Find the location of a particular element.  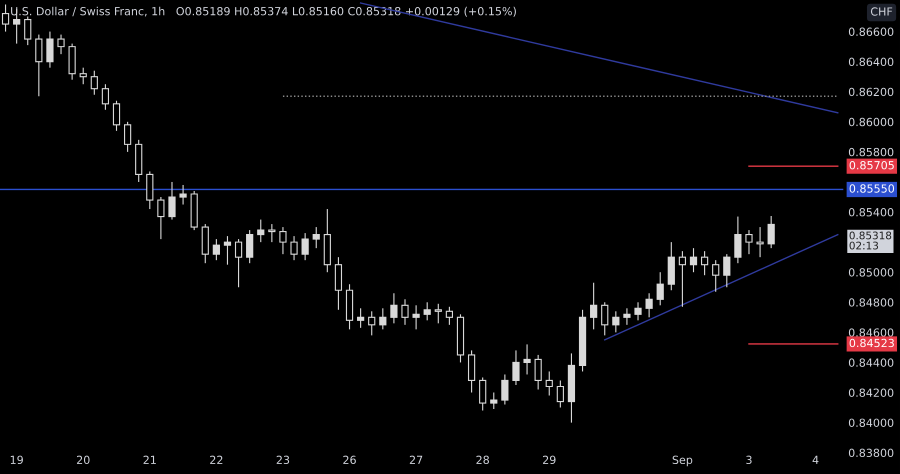

series-label: 0.85705 is located at coordinates (872, 165).